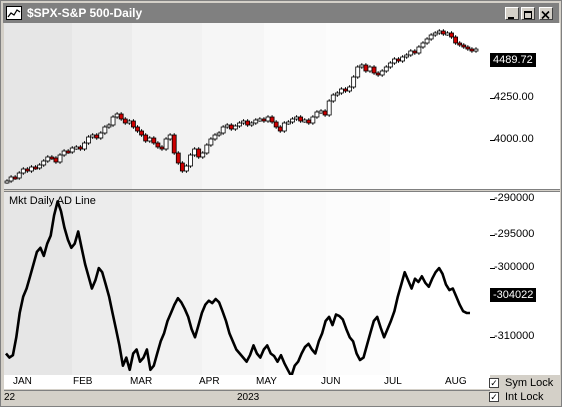  Describe the element at coordinates (393, 381) in the screenshot. I see `month-jul: JUL` at that location.